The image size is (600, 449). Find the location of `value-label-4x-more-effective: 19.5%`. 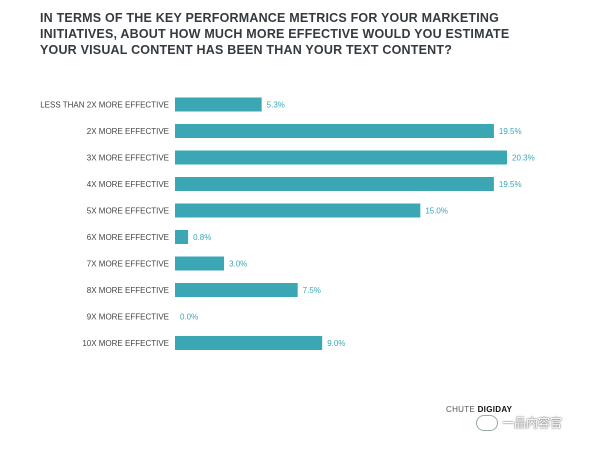

value-label-4x-more-effective: 19.5% is located at coordinates (510, 184).